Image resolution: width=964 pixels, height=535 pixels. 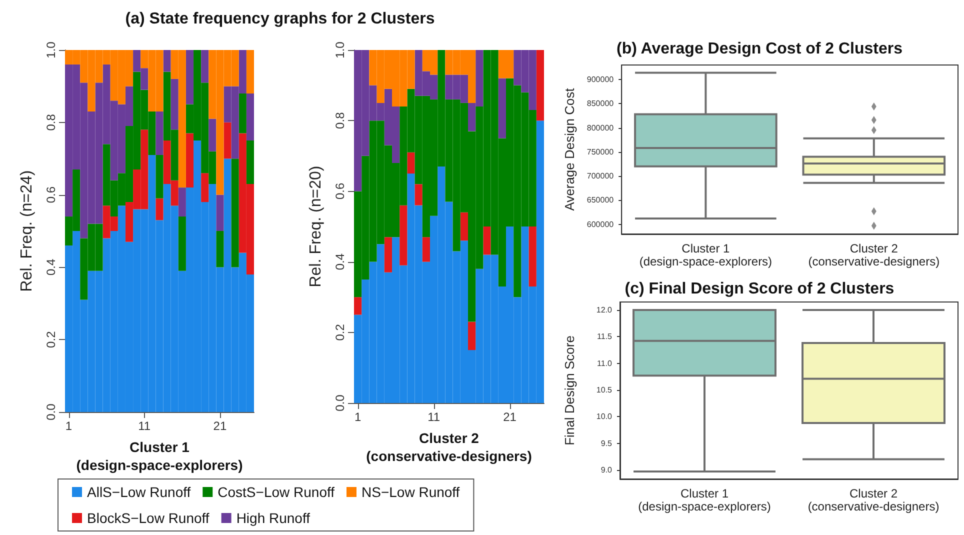 What do you see at coordinates (606, 469) in the screenshot?
I see `y-tick-label: 9.0` at bounding box center [606, 469].